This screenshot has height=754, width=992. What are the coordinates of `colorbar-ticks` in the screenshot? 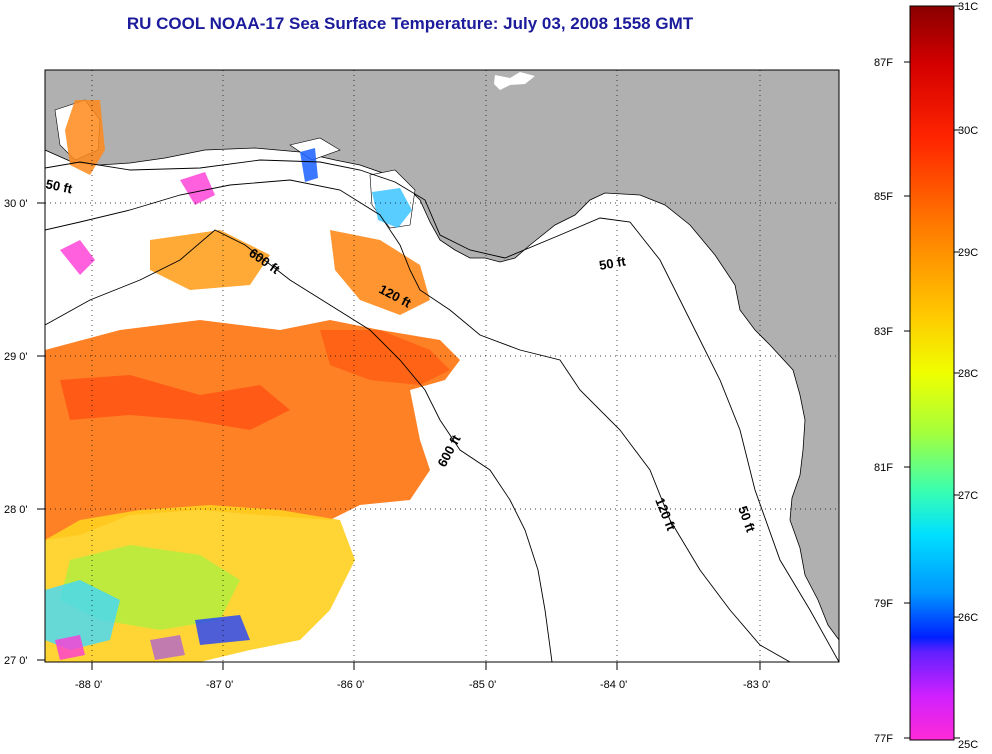 It's located at (932, 372).